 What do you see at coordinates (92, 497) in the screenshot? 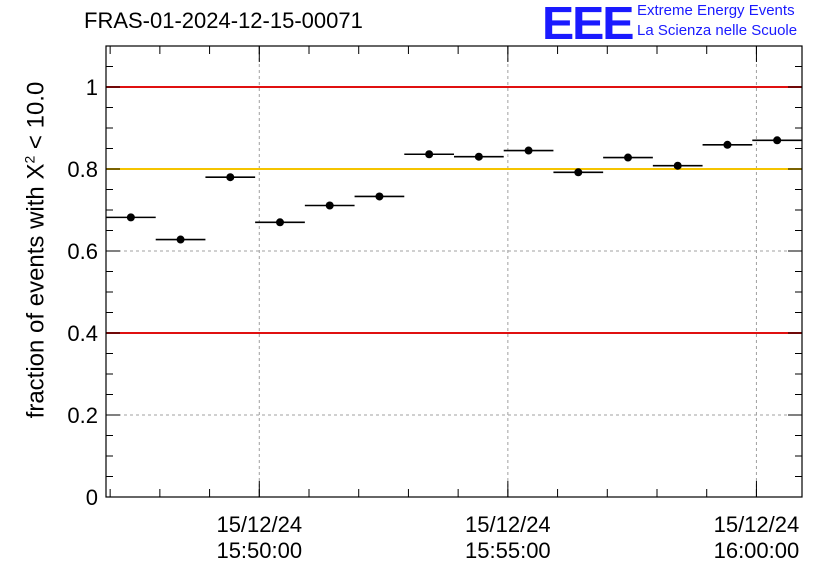
I see `y-tick-label: 0` at bounding box center [92, 497].